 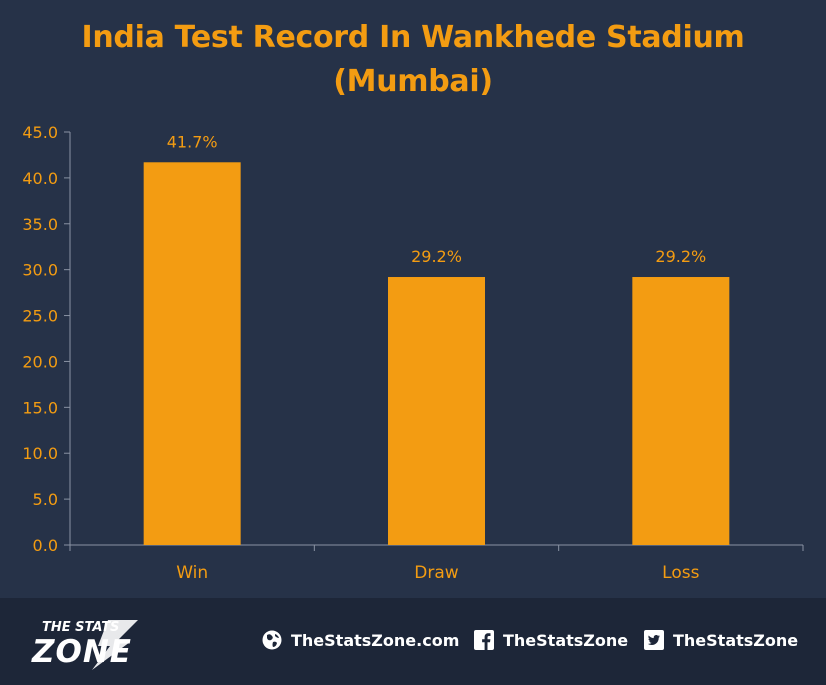 What do you see at coordinates (40, 270) in the screenshot?
I see `y-tick-label: 30.0` at bounding box center [40, 270].